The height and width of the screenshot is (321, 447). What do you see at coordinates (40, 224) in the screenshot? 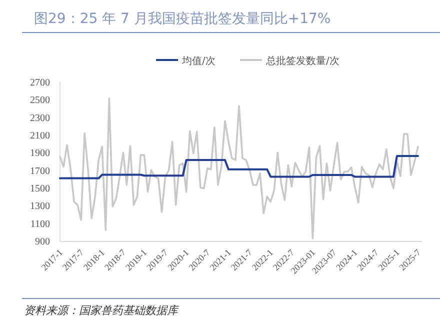
I see `y-tick-label: 1100` at bounding box center [40, 224].